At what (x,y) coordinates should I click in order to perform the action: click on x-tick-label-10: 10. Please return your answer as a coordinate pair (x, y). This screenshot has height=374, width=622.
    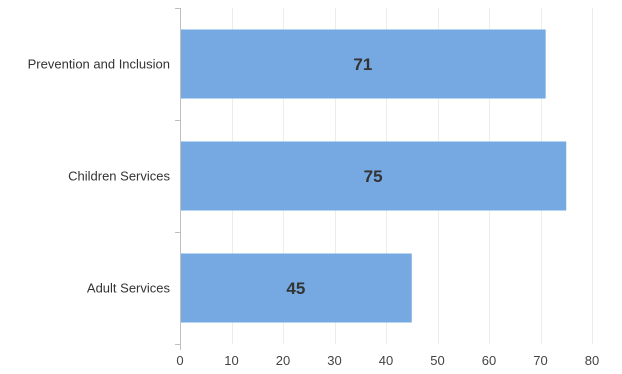
    Looking at the image, I should click on (231, 360).